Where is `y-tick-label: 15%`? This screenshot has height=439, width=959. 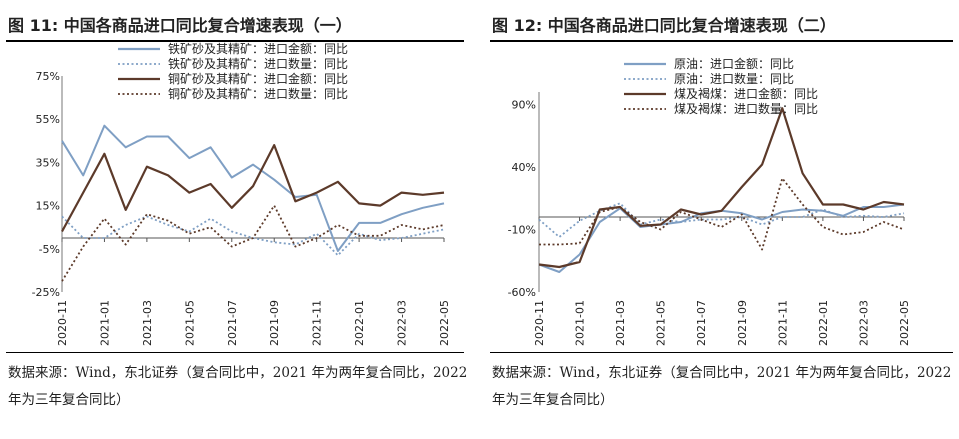 y-tick-label: 15% is located at coordinates (48, 206).